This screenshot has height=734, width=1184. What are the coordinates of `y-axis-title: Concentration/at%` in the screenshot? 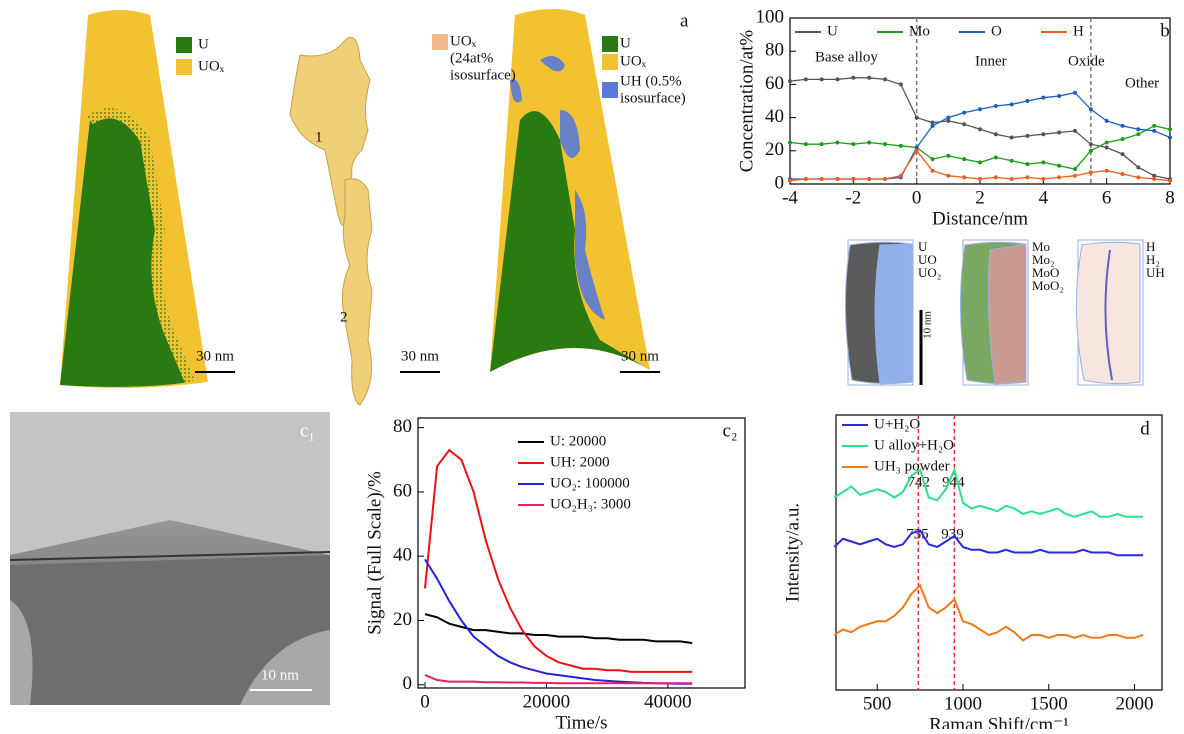 It's located at (746, 101).